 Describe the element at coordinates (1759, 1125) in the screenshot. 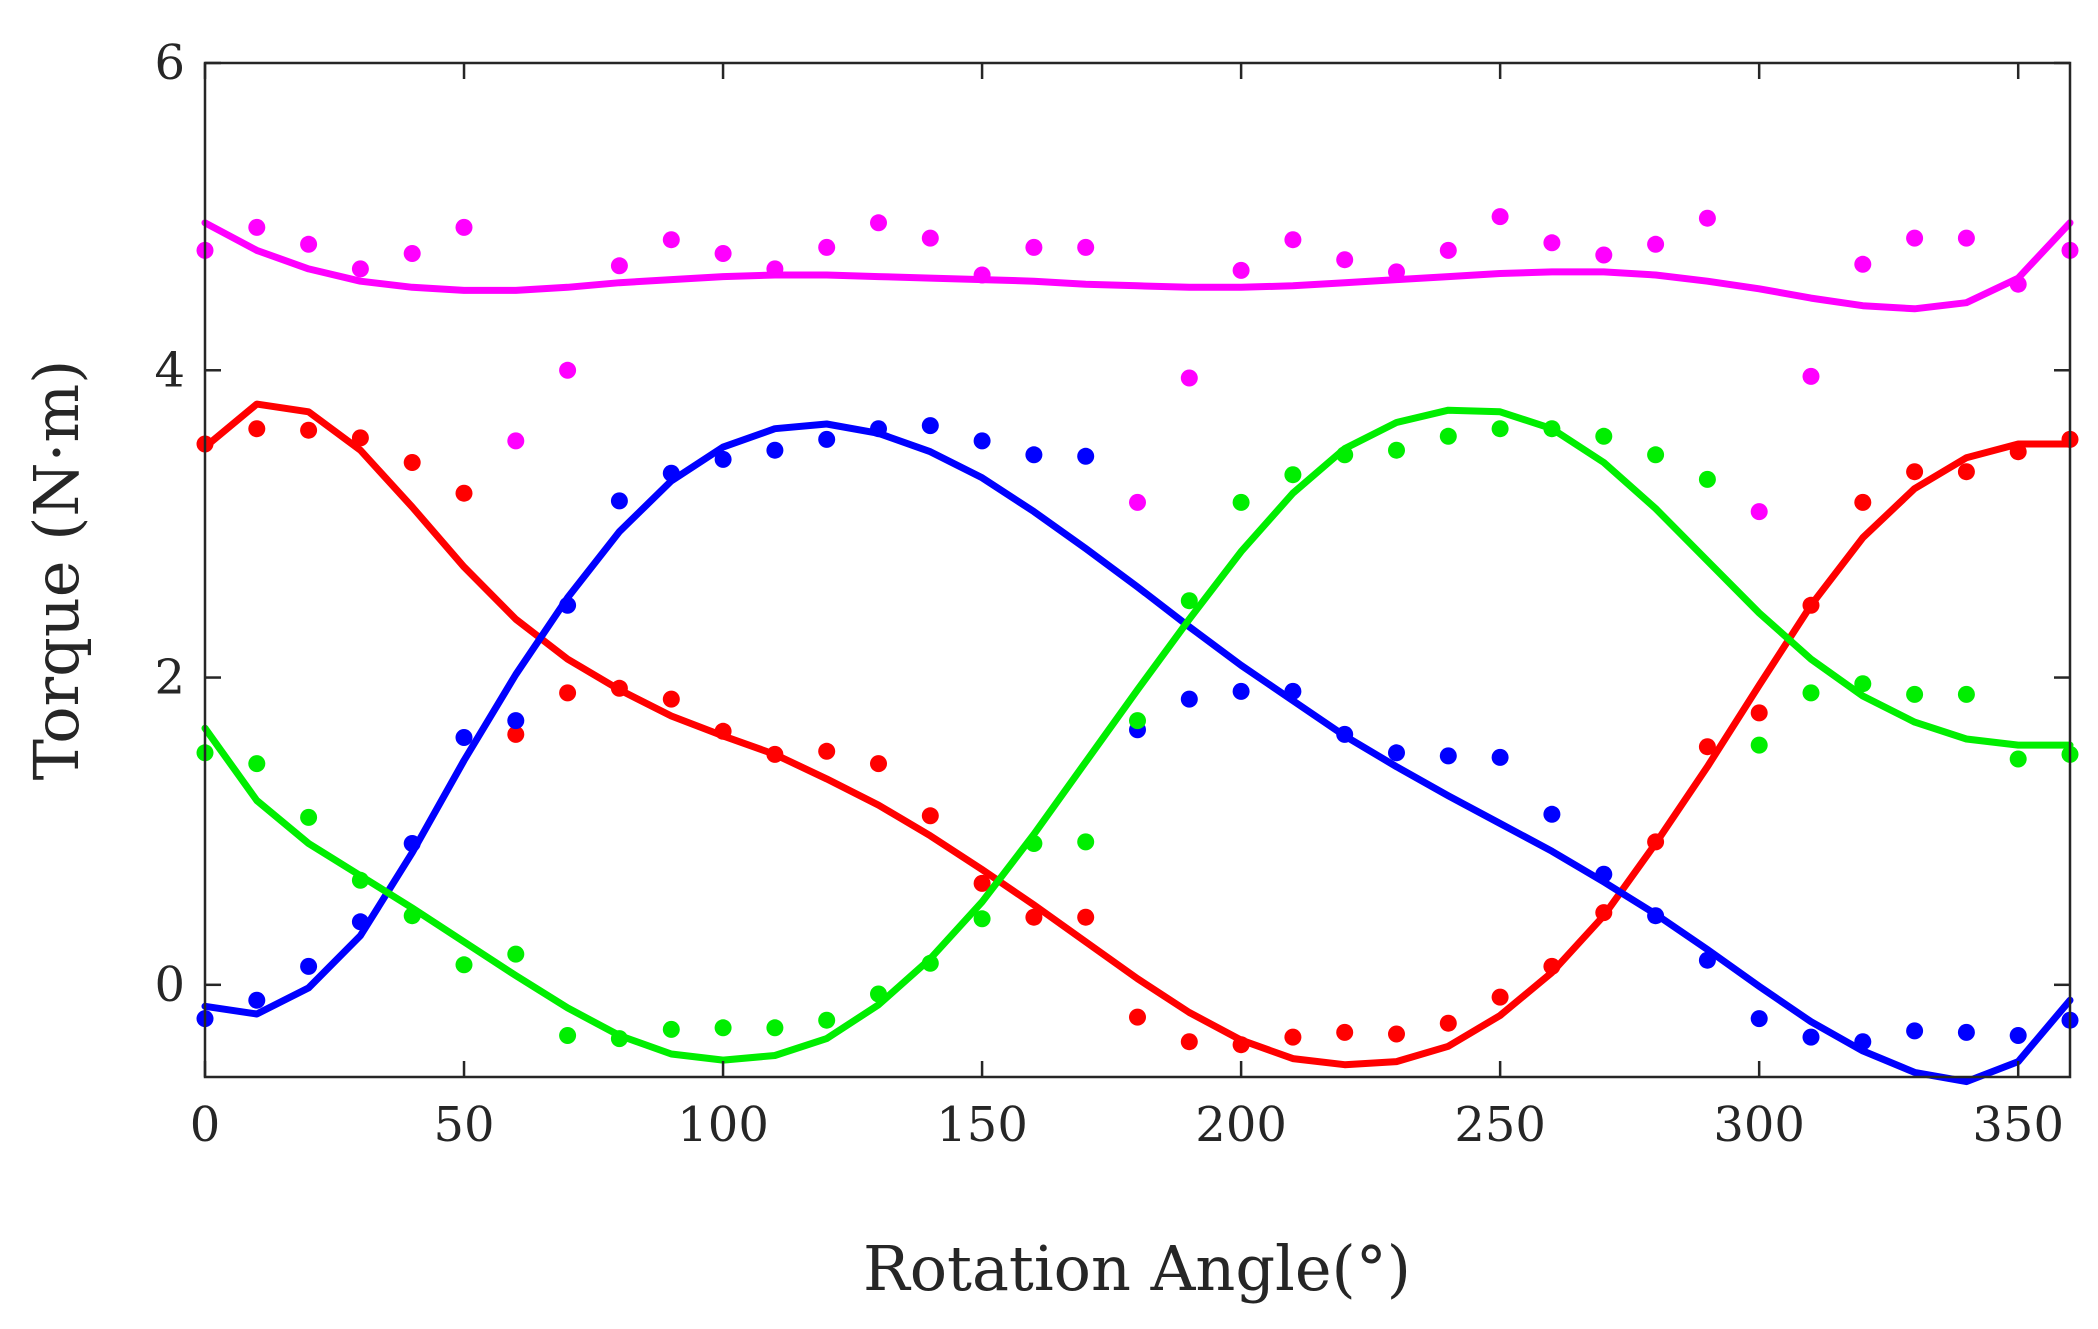

I see `x-tick-label: 300` at that location.